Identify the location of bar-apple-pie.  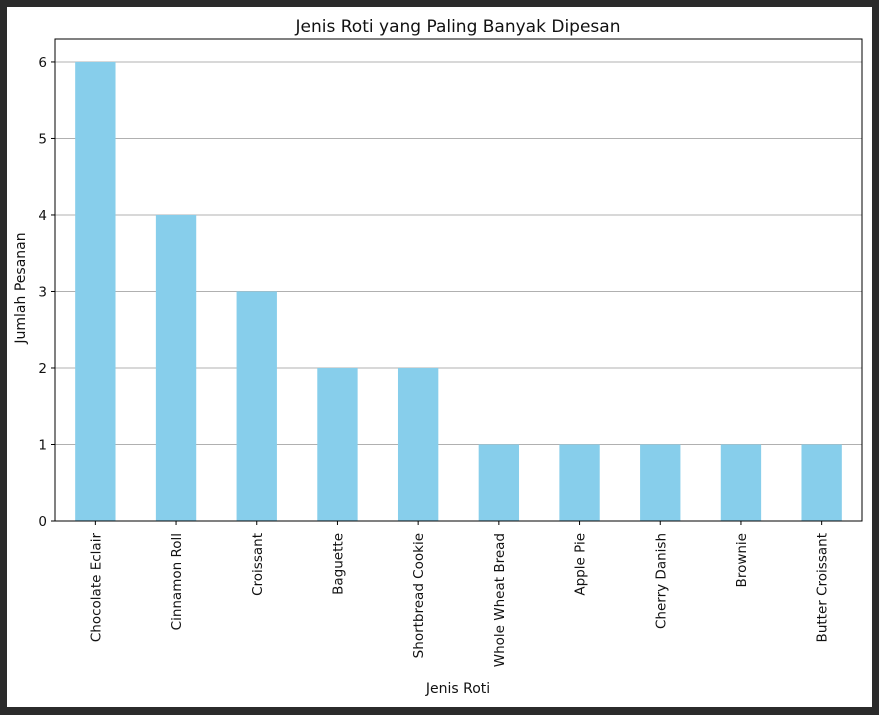
(579, 482).